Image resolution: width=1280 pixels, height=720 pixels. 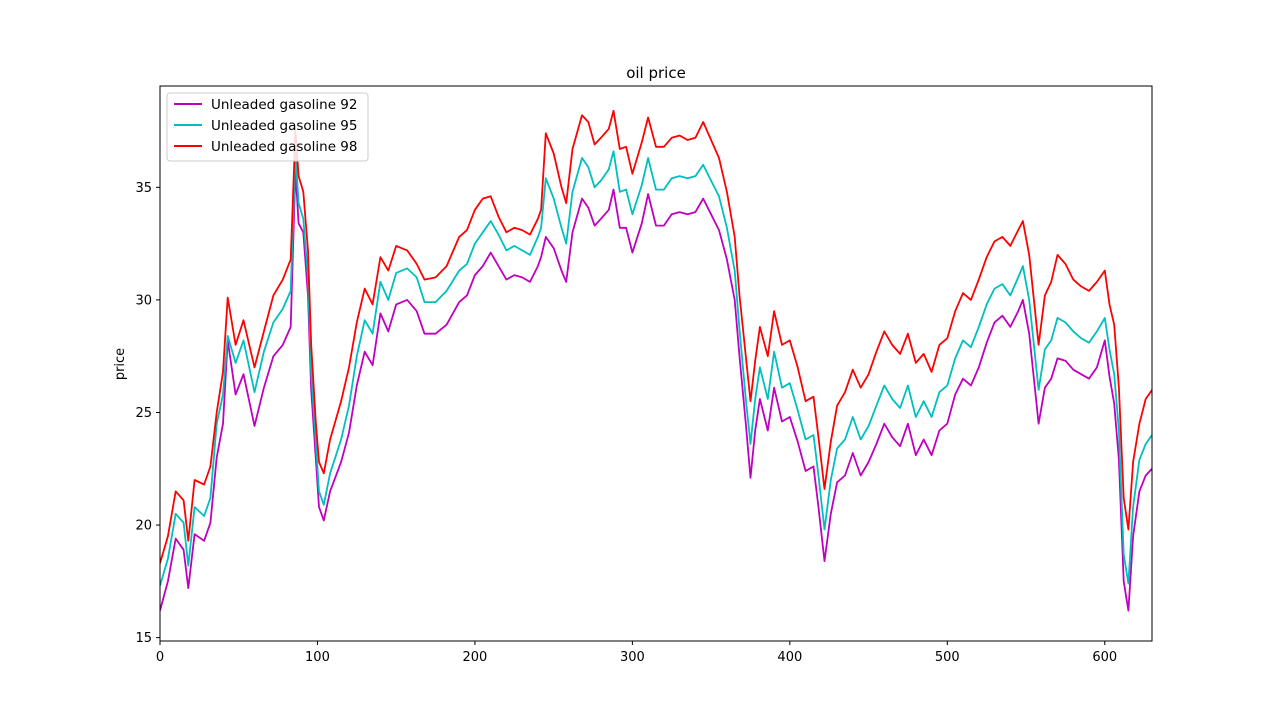 What do you see at coordinates (284, 147) in the screenshot?
I see `legend-label-3: Unleaded gasoline 98` at bounding box center [284, 147].